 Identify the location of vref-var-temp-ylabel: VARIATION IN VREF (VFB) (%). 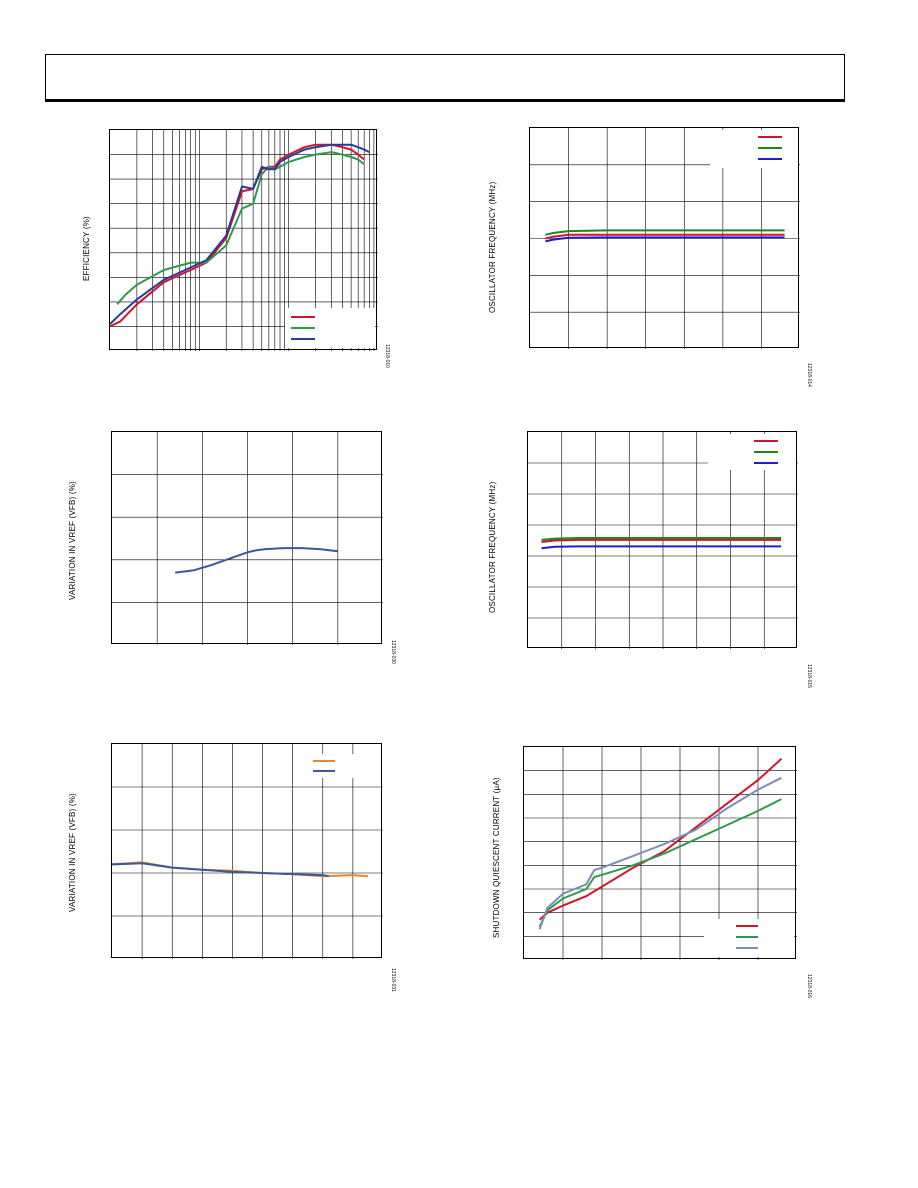
(72, 540).